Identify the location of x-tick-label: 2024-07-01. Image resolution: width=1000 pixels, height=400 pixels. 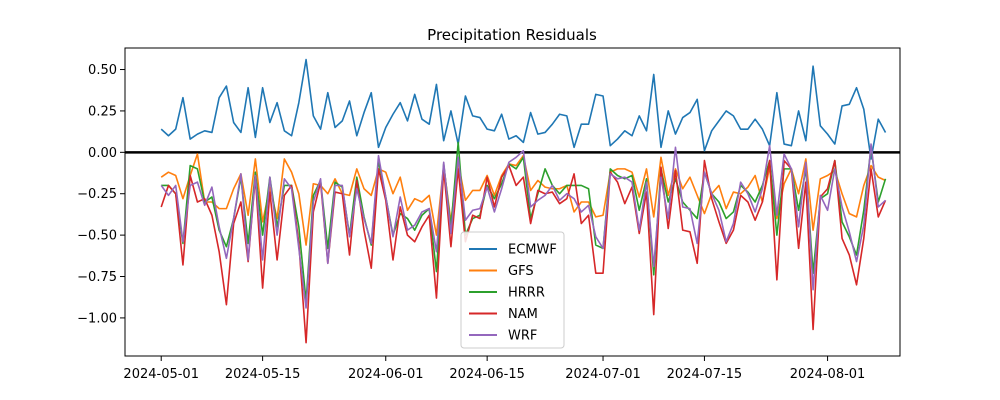
(603, 374).